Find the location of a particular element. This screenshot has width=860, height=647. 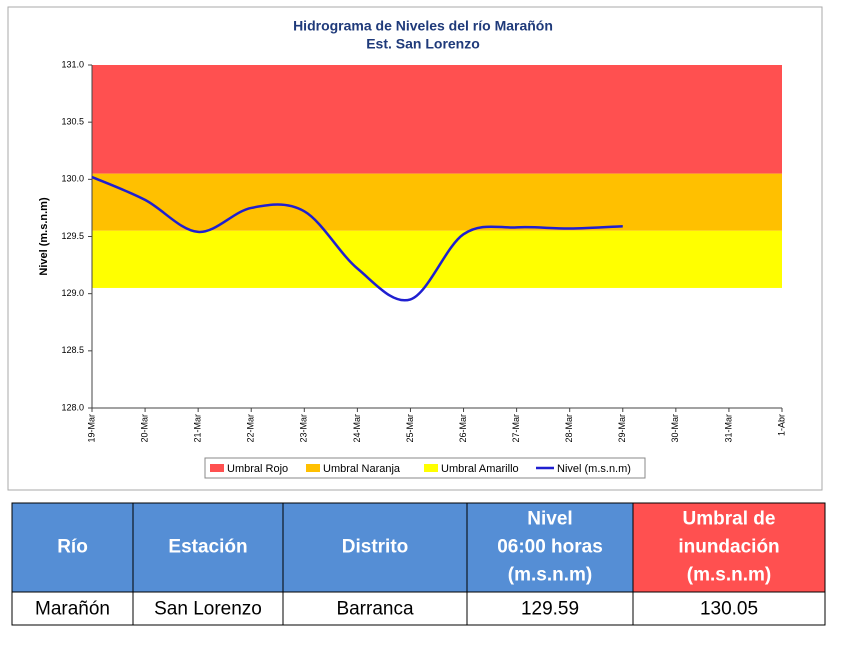

header-text: Río is located at coordinates (72, 547).